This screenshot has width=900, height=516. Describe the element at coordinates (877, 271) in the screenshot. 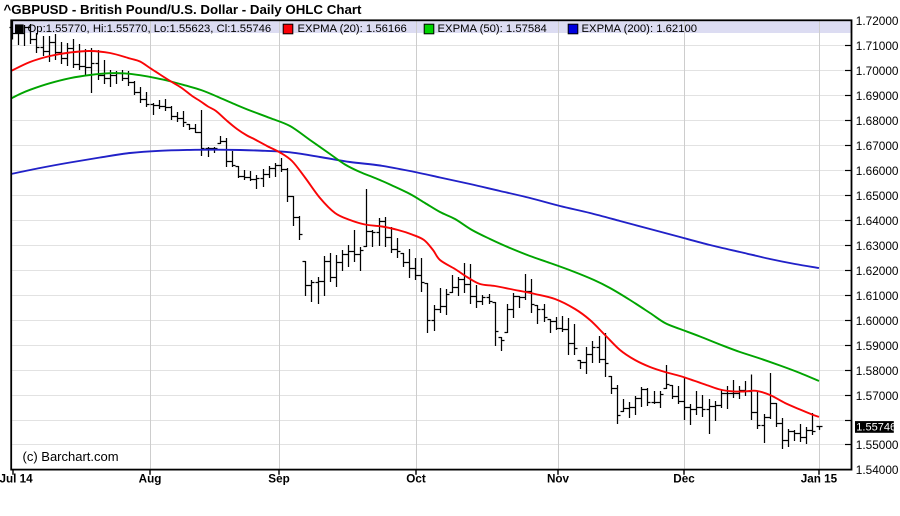

I see `svg-text: 1.62000` at that location.